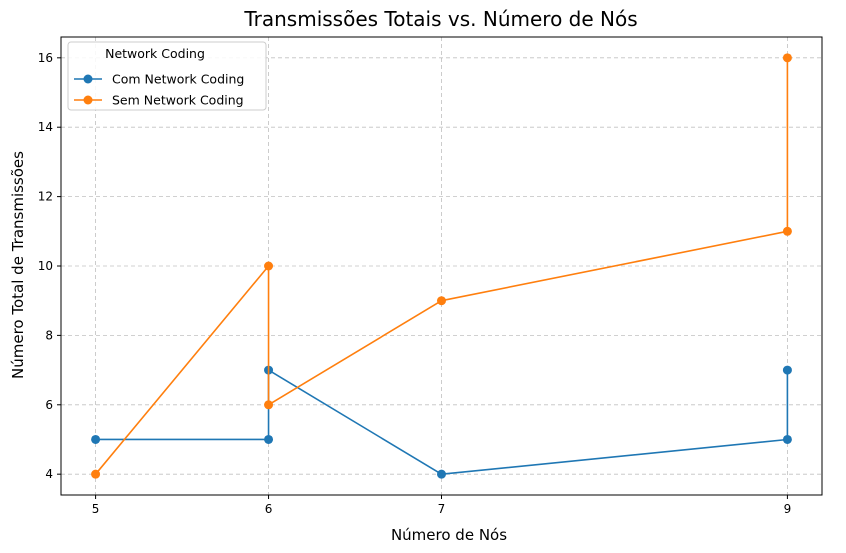 The width and height of the screenshot is (846, 553). Describe the element at coordinates (155, 53) in the screenshot. I see `legend-title: Network Coding` at that location.